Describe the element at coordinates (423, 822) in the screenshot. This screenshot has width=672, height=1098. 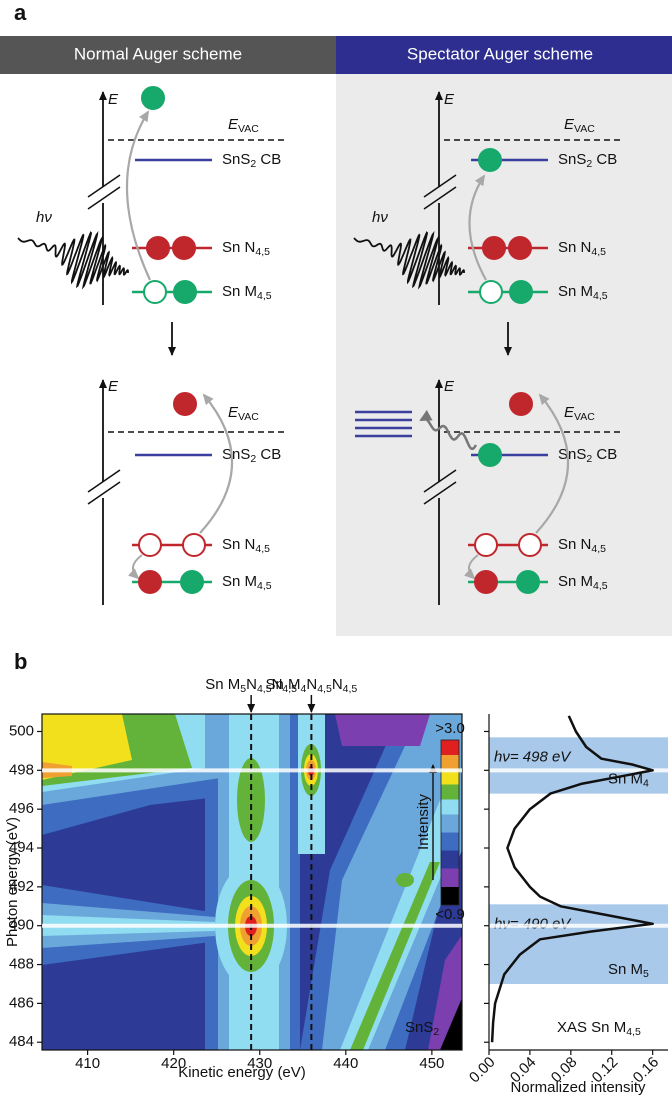
I see `colorbar-label: Intensity` at that location.